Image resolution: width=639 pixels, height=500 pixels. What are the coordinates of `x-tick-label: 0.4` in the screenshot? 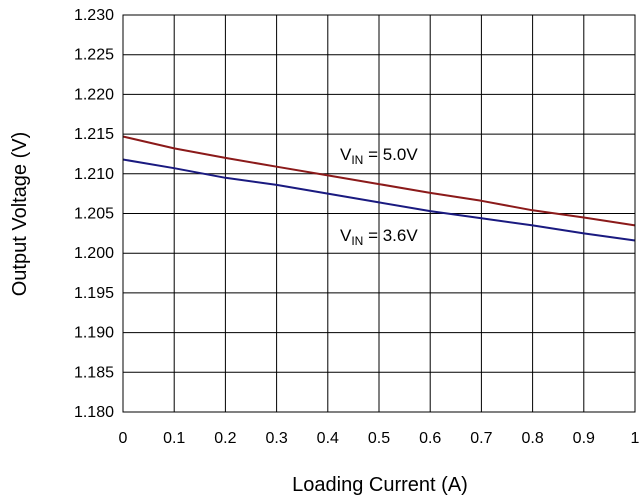 It's located at (328, 438).